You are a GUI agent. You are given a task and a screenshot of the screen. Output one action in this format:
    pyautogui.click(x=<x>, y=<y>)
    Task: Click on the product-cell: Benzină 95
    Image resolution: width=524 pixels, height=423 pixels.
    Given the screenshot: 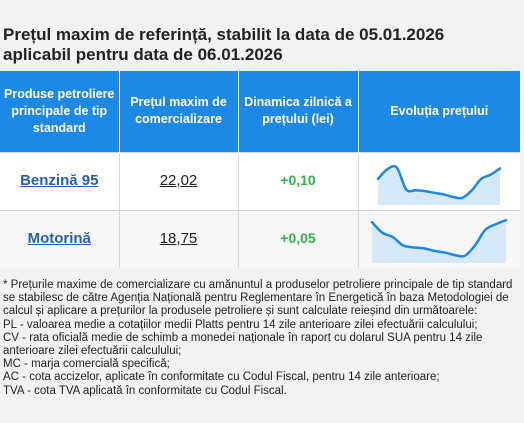 What is the action you would take?
    pyautogui.click(x=59, y=180)
    